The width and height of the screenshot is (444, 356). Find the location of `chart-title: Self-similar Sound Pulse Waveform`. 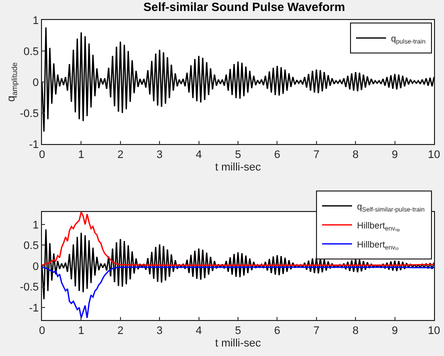

chart-title: Self-similar Sound Pulse Waveform is located at coordinates (244, 7).